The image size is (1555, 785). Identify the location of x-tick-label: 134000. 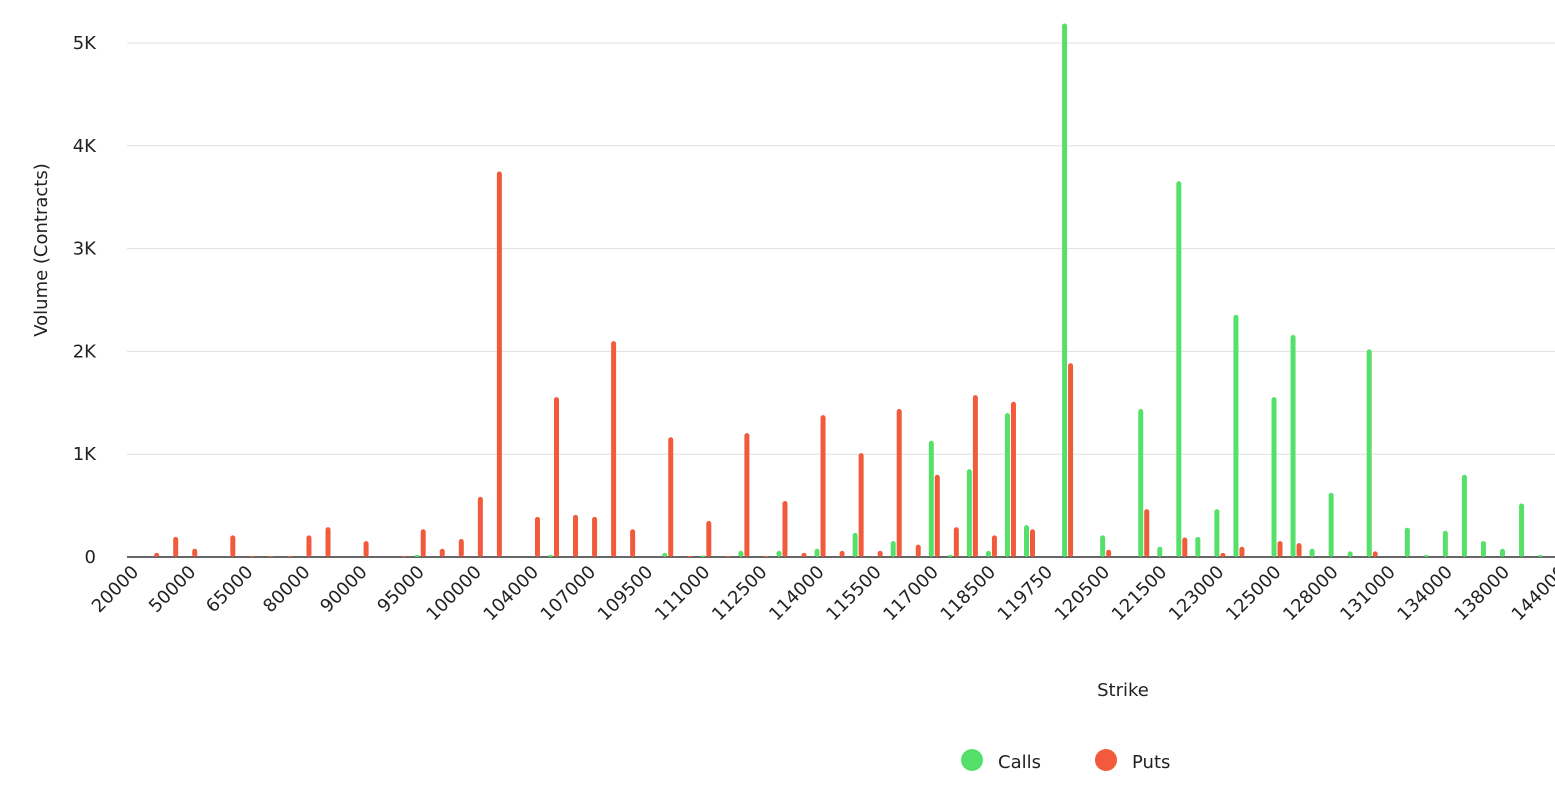
(1424, 593).